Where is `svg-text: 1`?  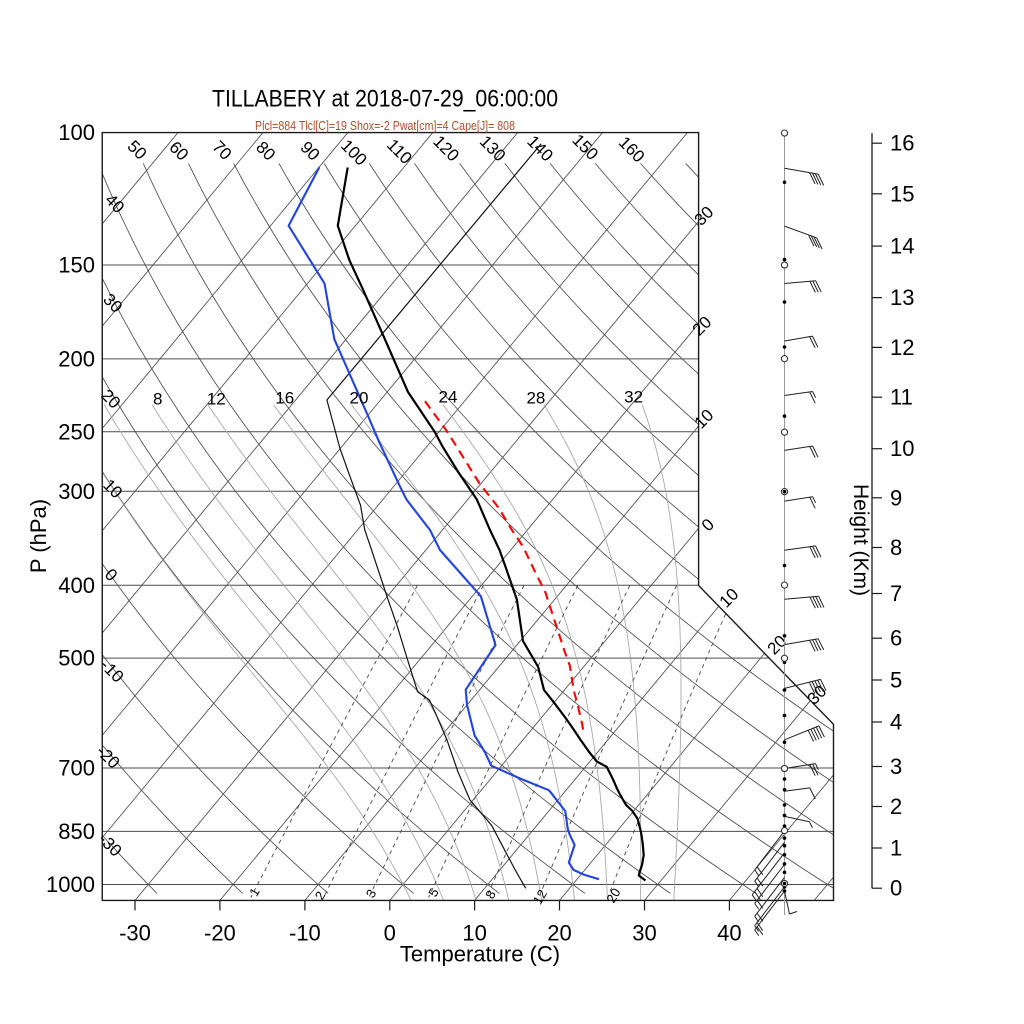 svg-text: 1 is located at coordinates (896, 848).